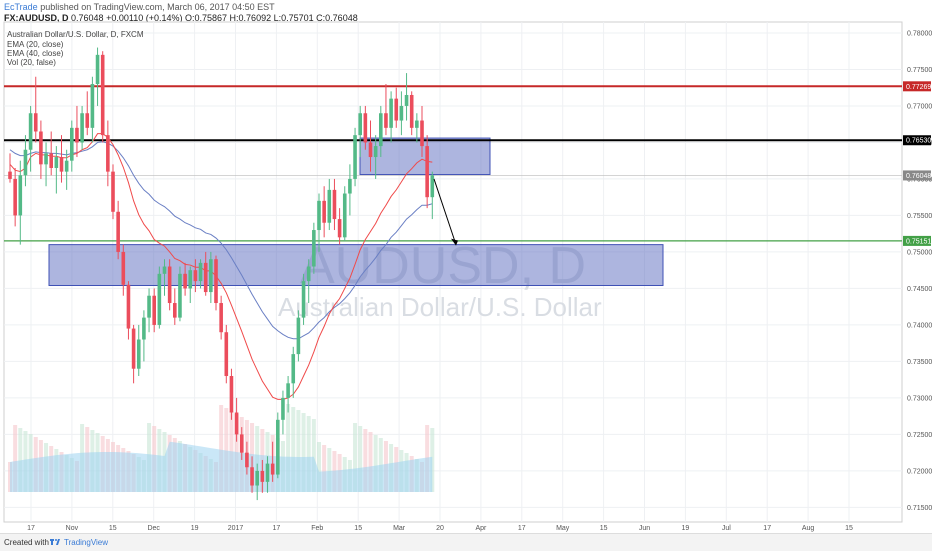 The height and width of the screenshot is (551, 932). Describe the element at coordinates (144, 18) in the screenshot. I see `price-change: +0.00110 (+0.14%)` at that location.